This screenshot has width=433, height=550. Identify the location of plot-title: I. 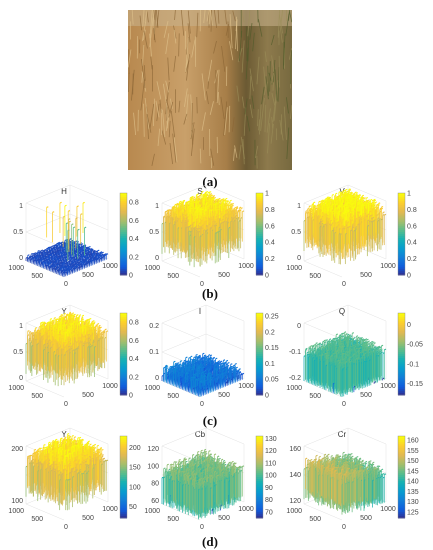
(200, 311).